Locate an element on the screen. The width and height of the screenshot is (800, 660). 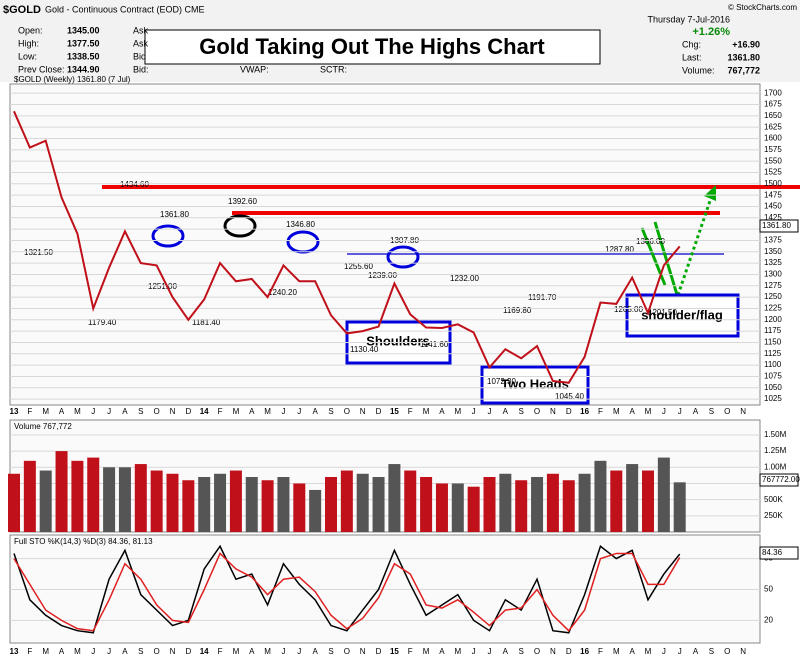
y-tick-label: 1675 is located at coordinates (773, 104).